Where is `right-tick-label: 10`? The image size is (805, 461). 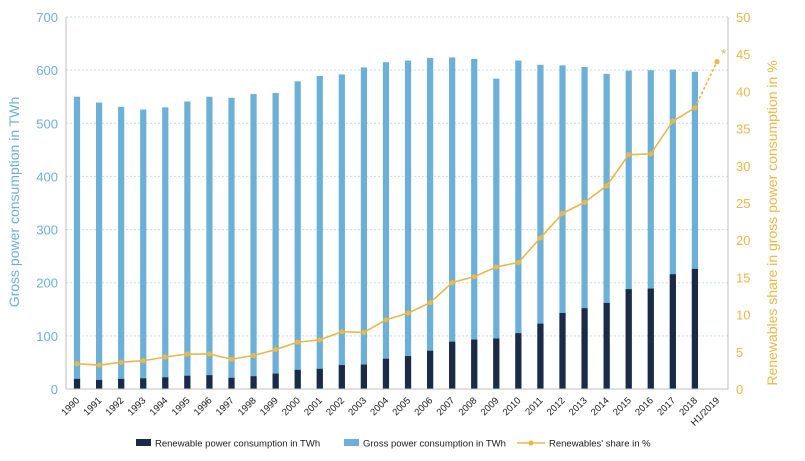 right-tick-label: 10 is located at coordinates (743, 315).